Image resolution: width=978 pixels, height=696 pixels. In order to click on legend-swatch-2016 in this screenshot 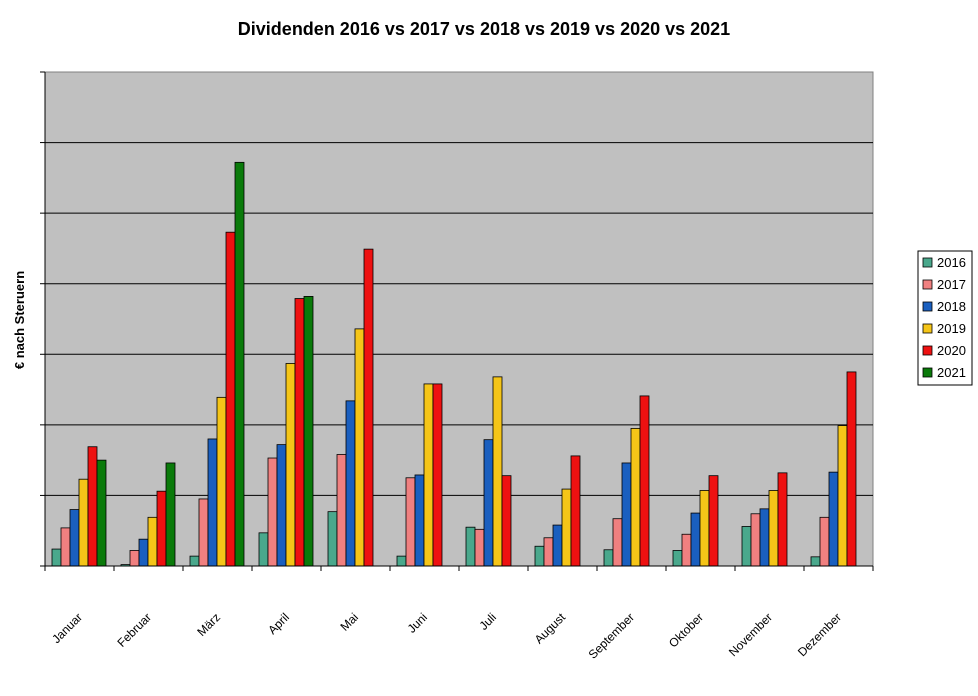, I will do `click(927, 262)`.